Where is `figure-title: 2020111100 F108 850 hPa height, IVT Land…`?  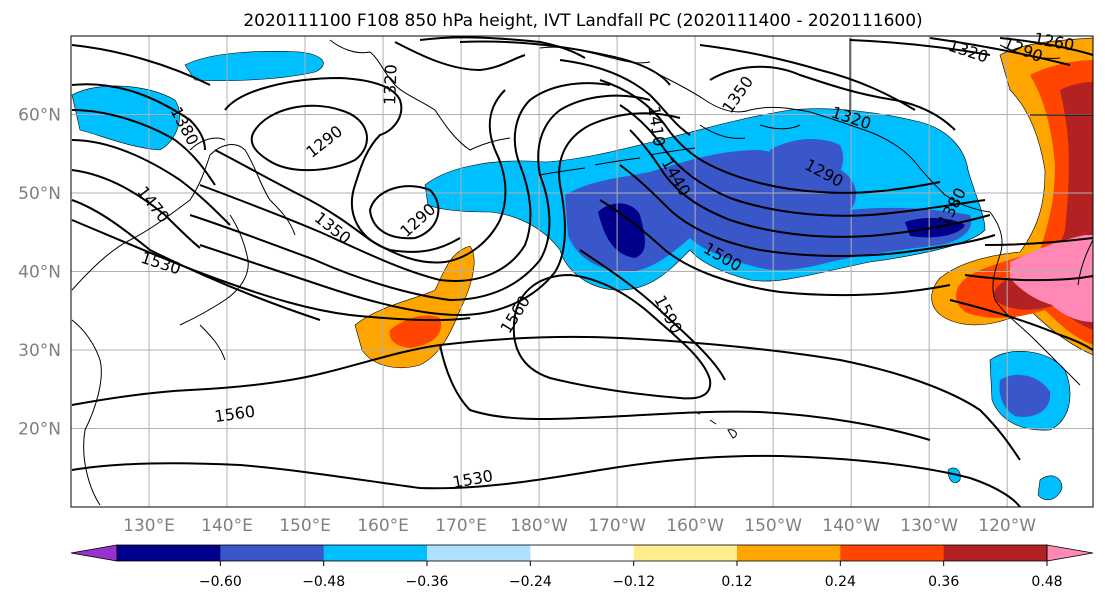
figure-title: 2020111100 F108 850 hPa height, IVT Land… is located at coordinates (582, 21).